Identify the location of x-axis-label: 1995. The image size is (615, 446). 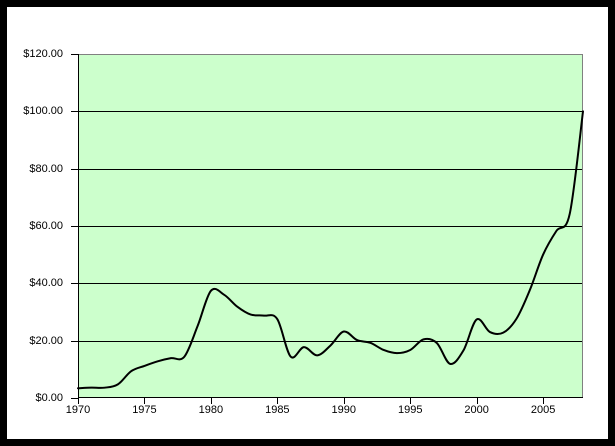
(410, 410).